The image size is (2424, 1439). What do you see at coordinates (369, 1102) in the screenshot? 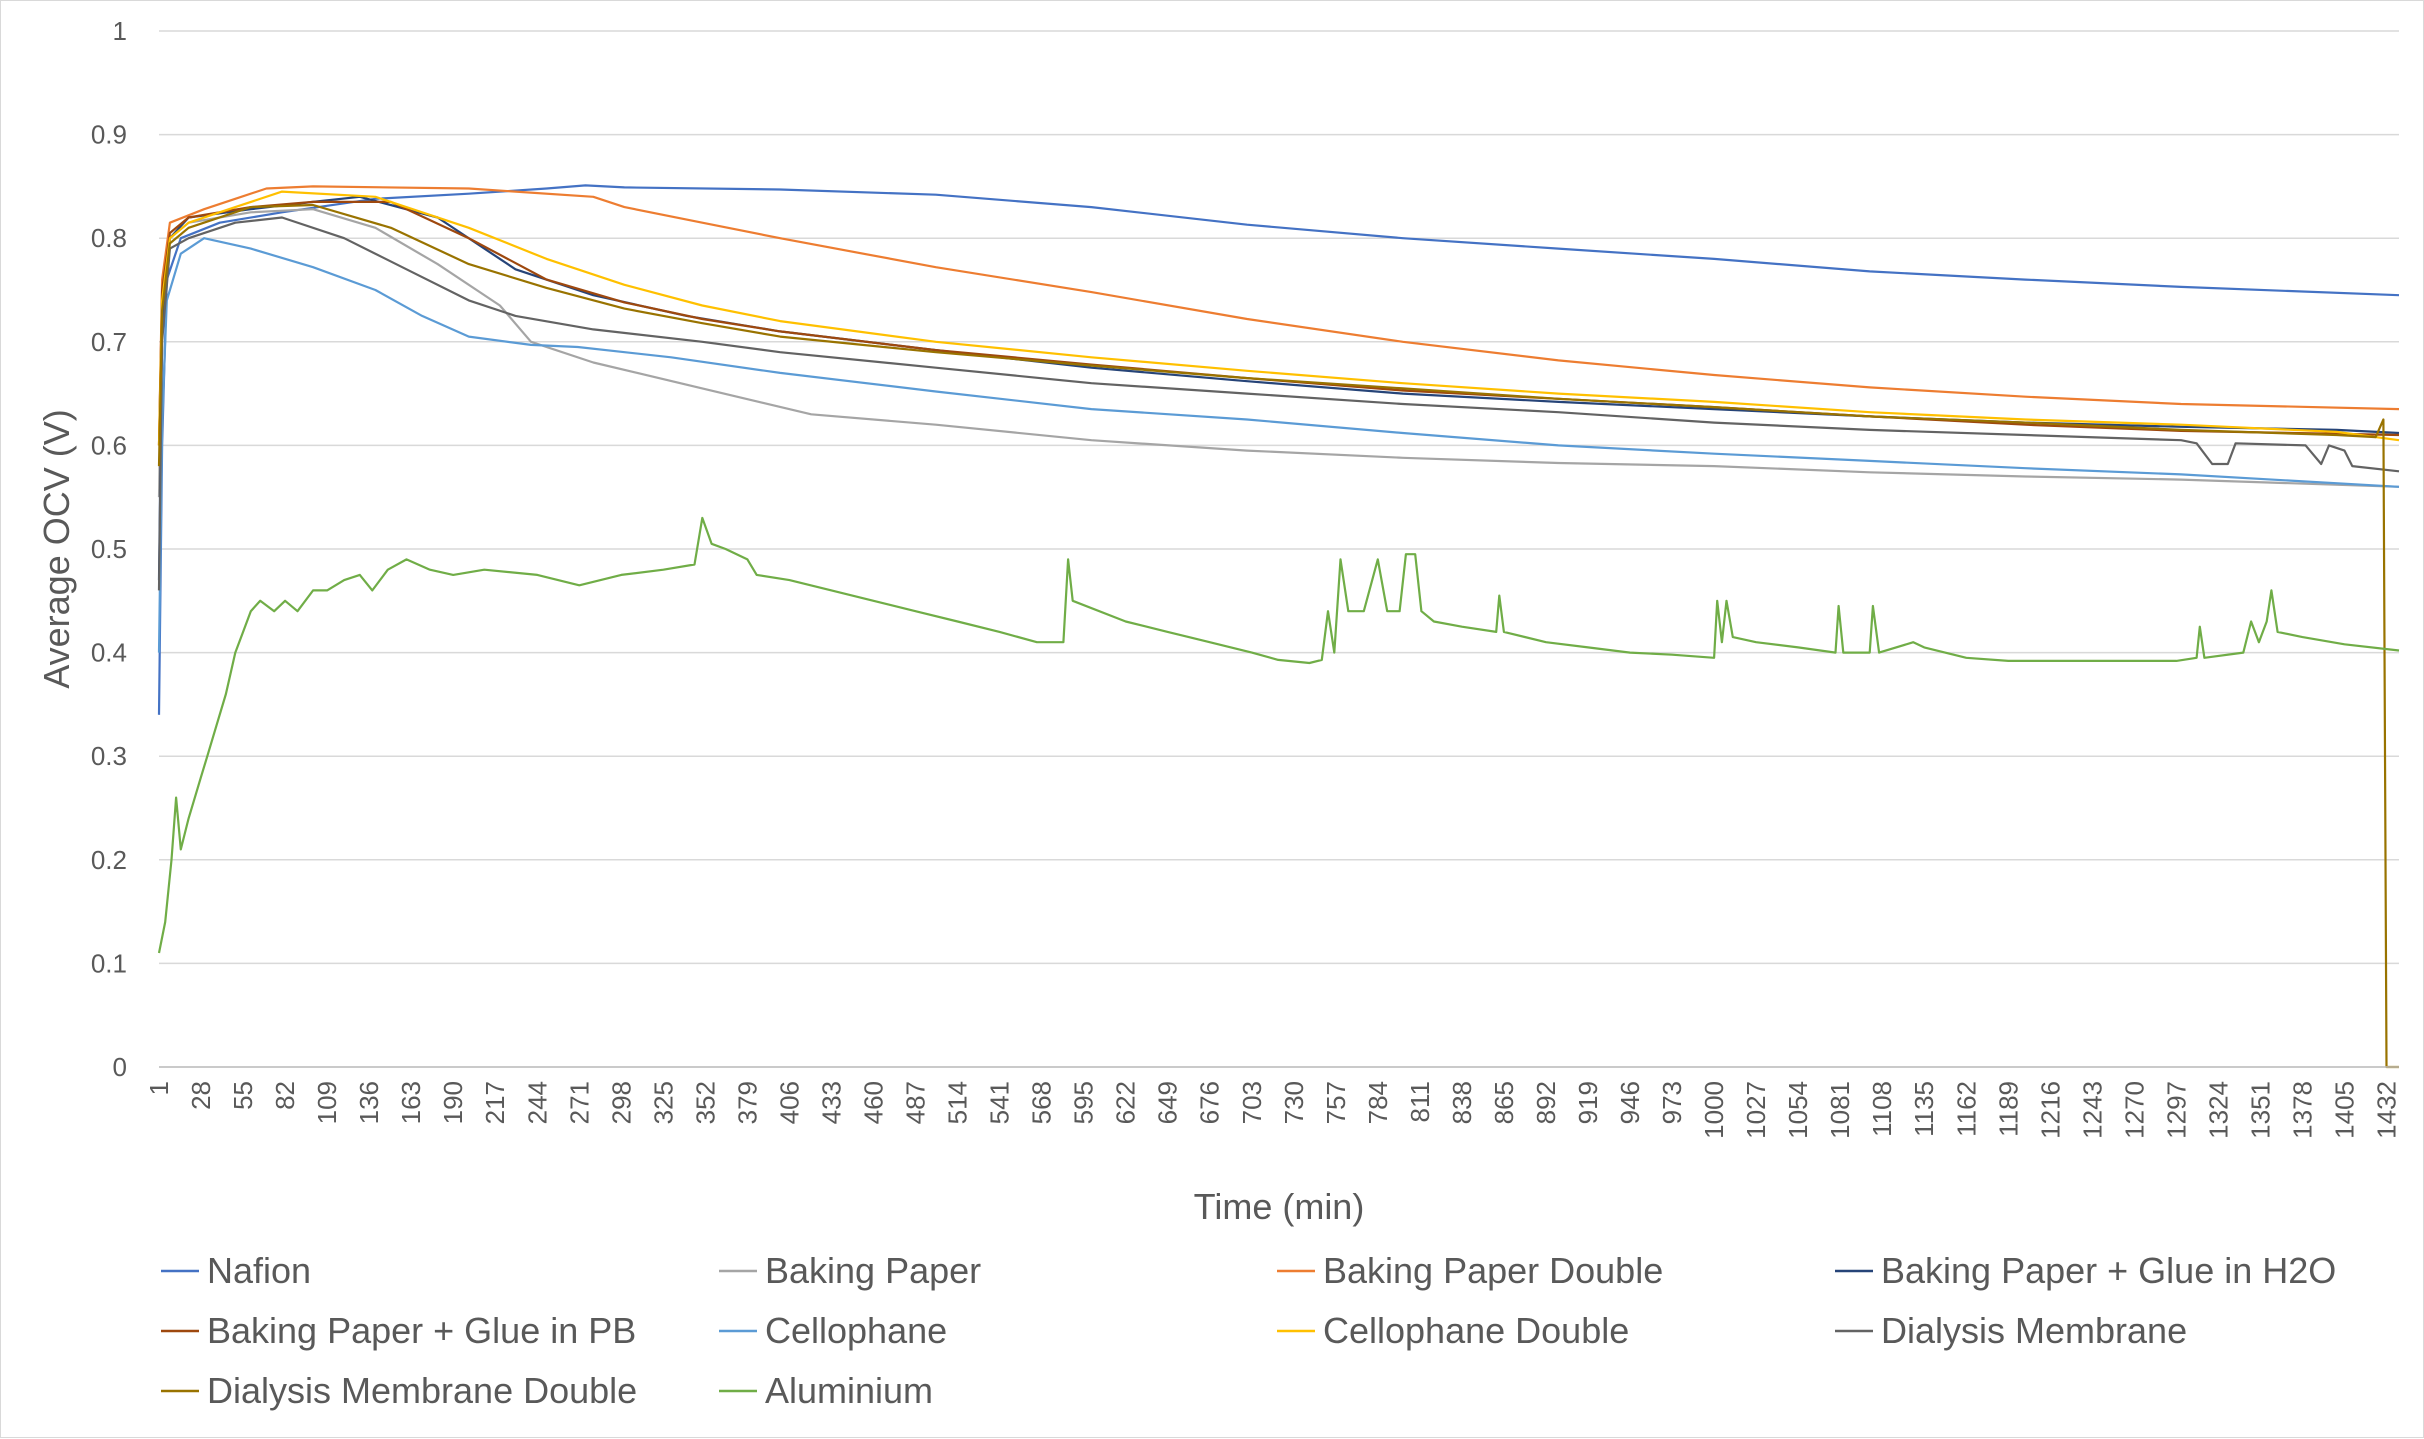
I see `x-tick-label: 136` at bounding box center [369, 1102].